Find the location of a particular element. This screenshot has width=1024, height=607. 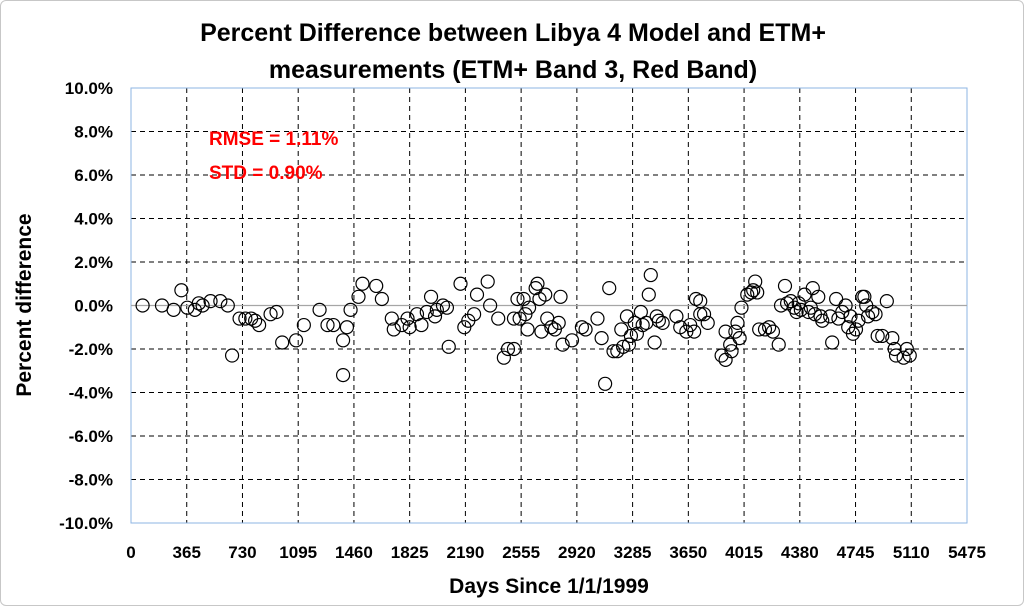

y-tick-label: -8.0% is located at coordinates (91, 480).